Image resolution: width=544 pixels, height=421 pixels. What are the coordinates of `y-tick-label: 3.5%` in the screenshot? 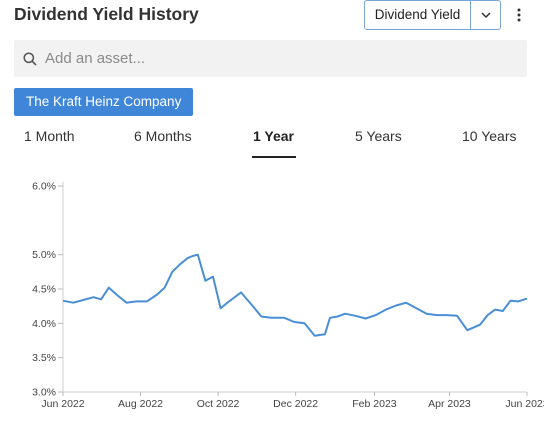 It's located at (44, 358).